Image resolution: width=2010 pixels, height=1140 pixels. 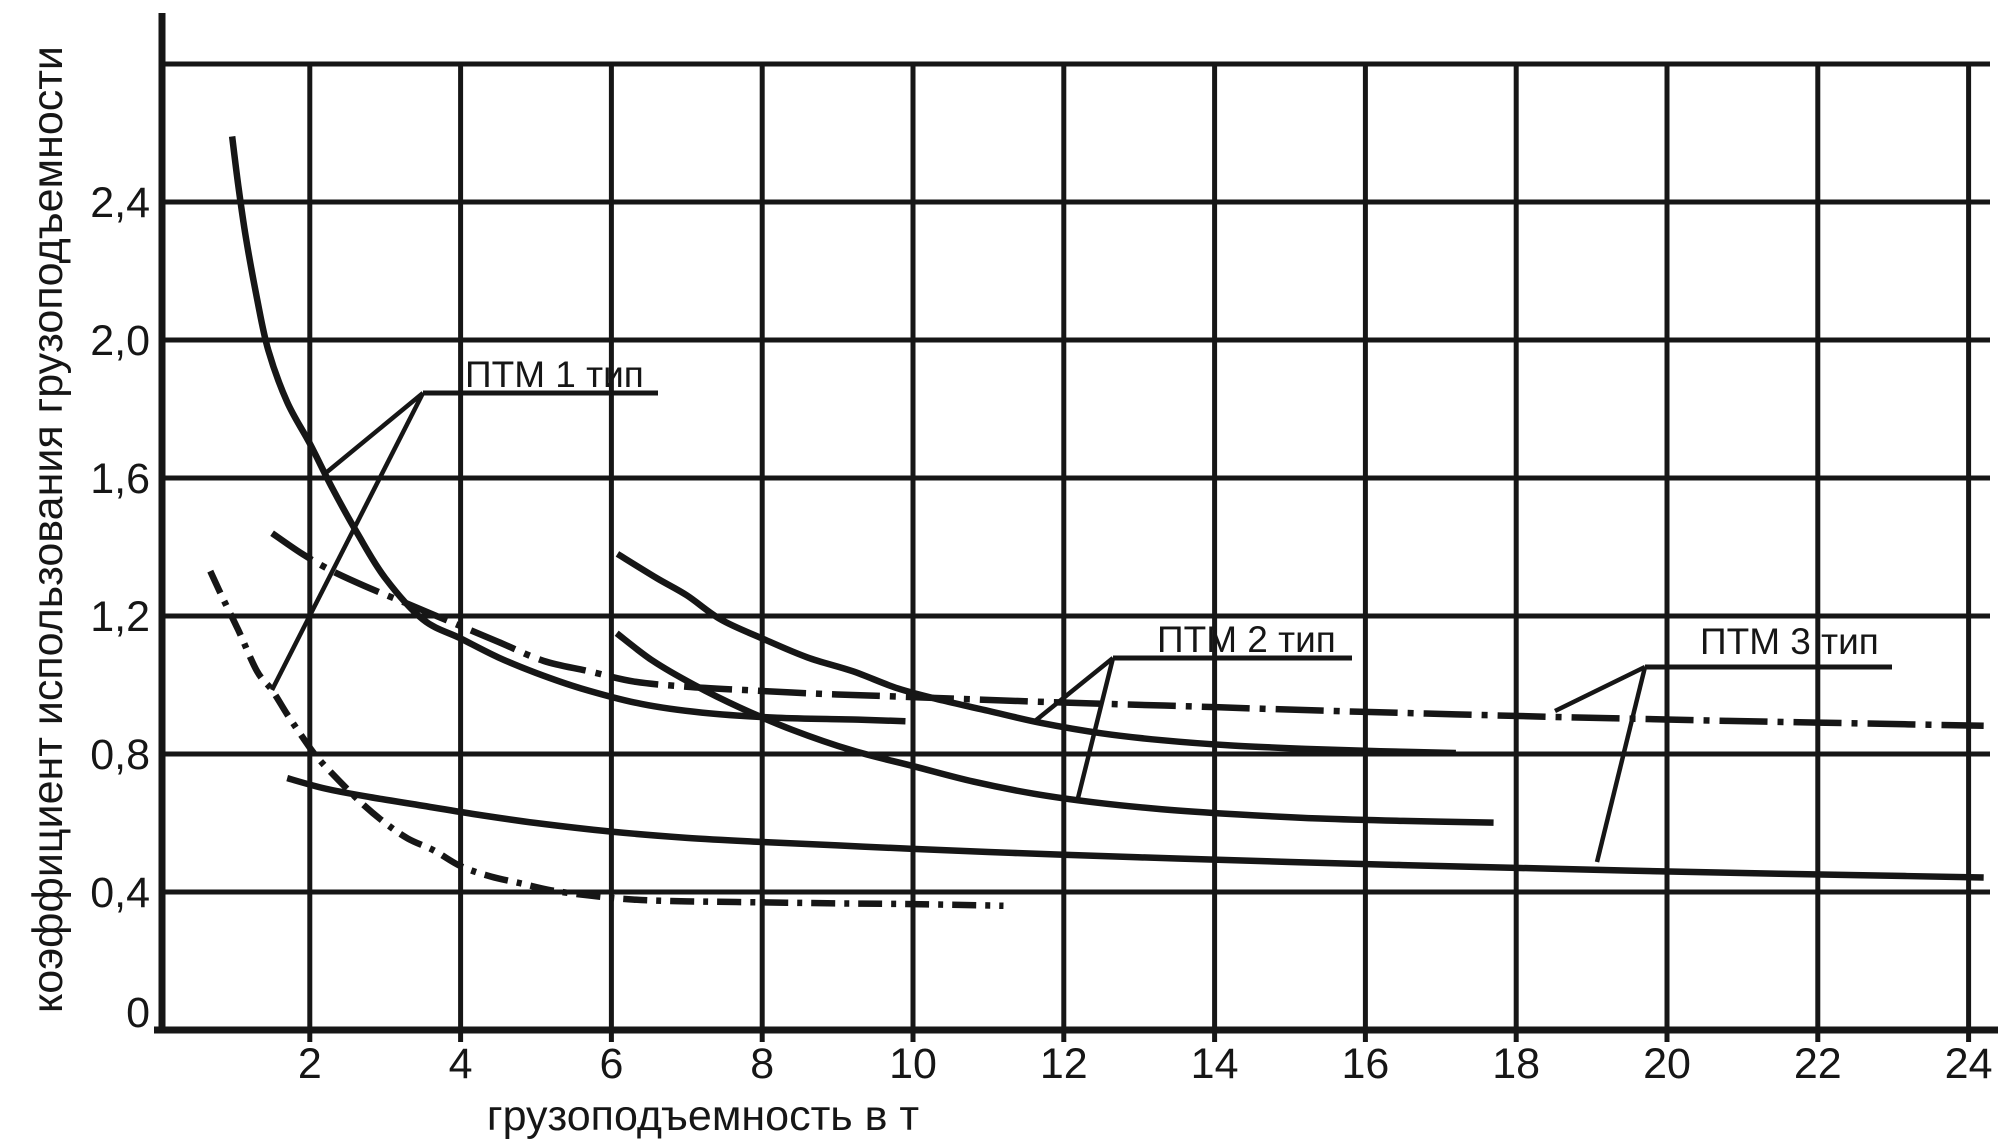 What do you see at coordinates (1667, 1064) in the screenshot?
I see `x-tick-label: 20` at bounding box center [1667, 1064].